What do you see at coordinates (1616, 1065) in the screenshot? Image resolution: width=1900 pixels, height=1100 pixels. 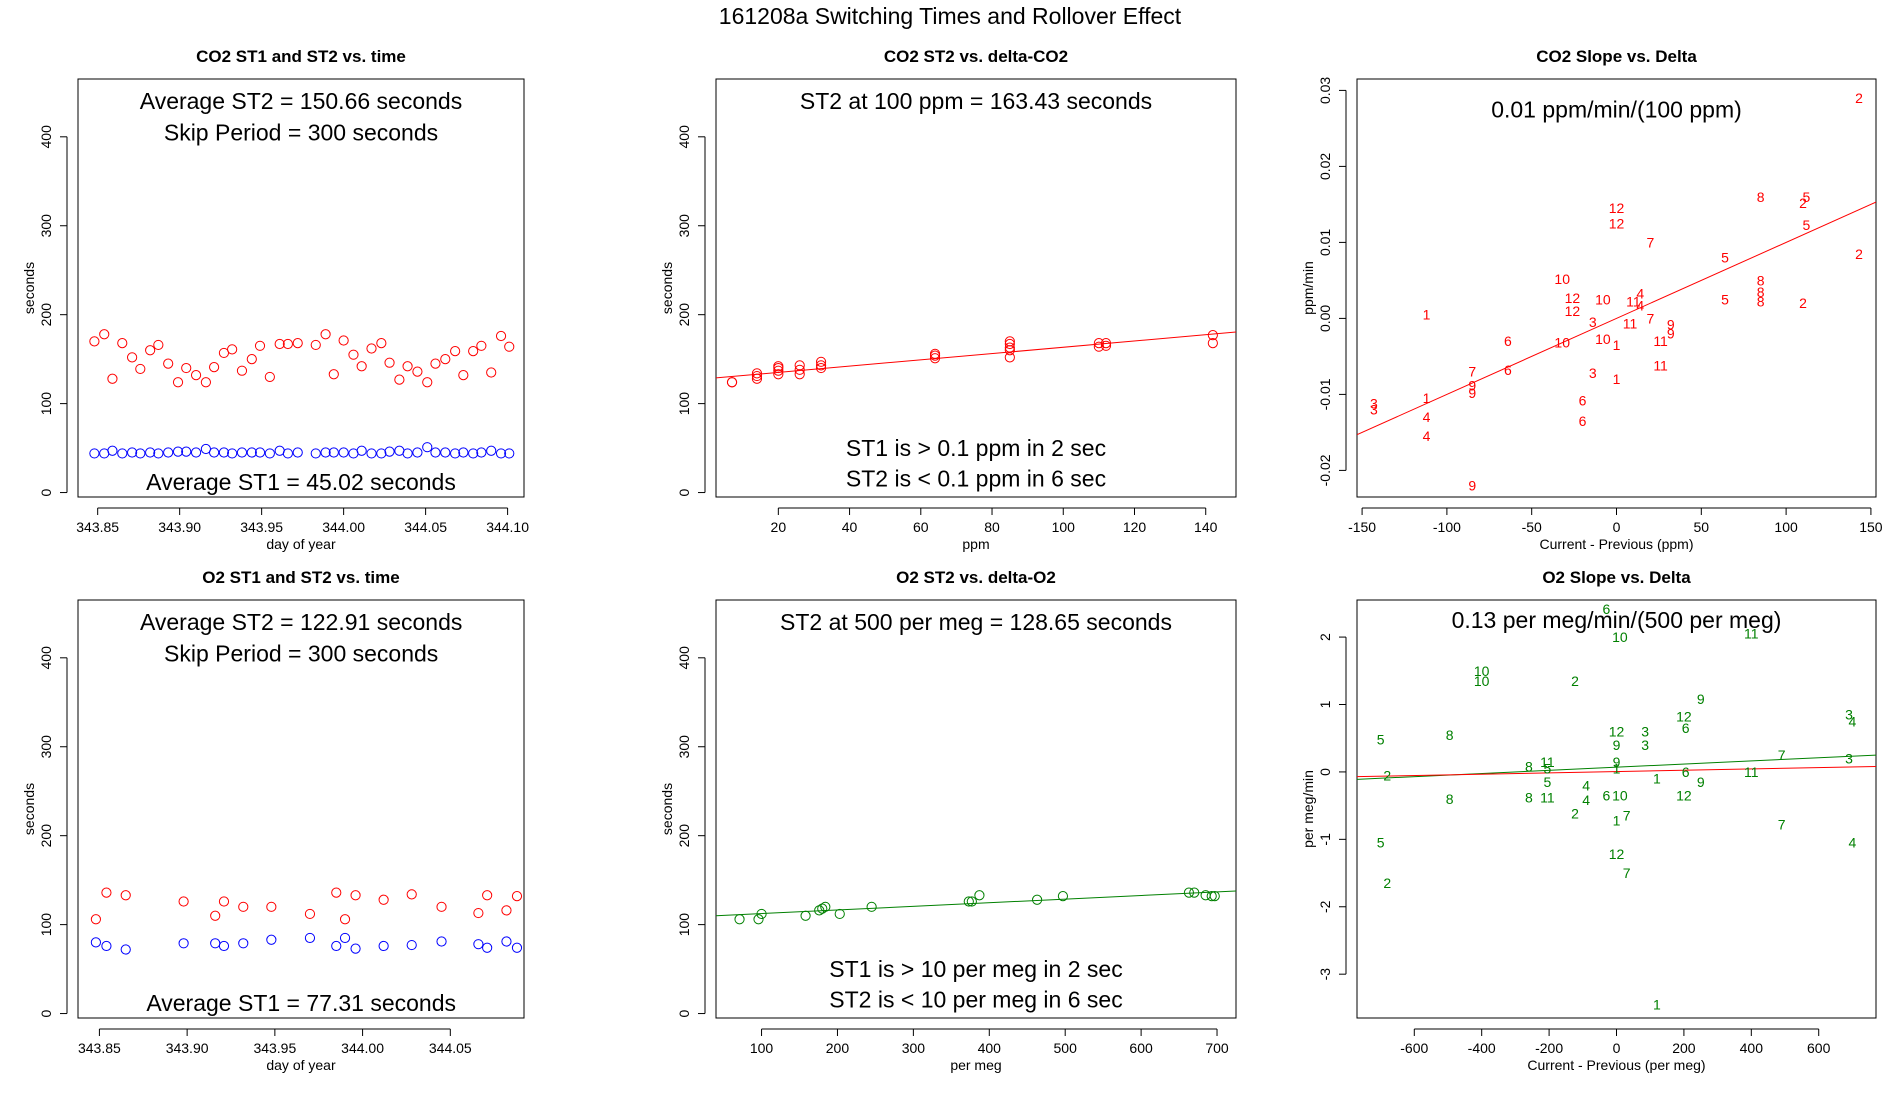 I see `x-axis-label: Current - Previous (per meg)` at bounding box center [1616, 1065].